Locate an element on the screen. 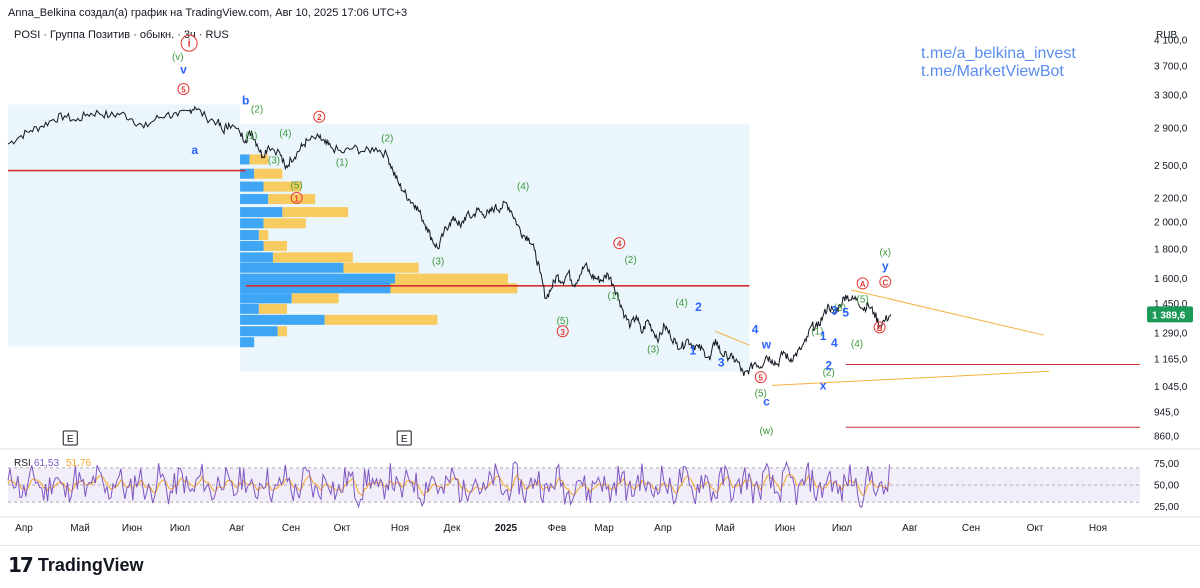 This screenshot has height=588, width=1200. telegram-link-1: t.me/a_belkina_invest is located at coordinates (998, 53).